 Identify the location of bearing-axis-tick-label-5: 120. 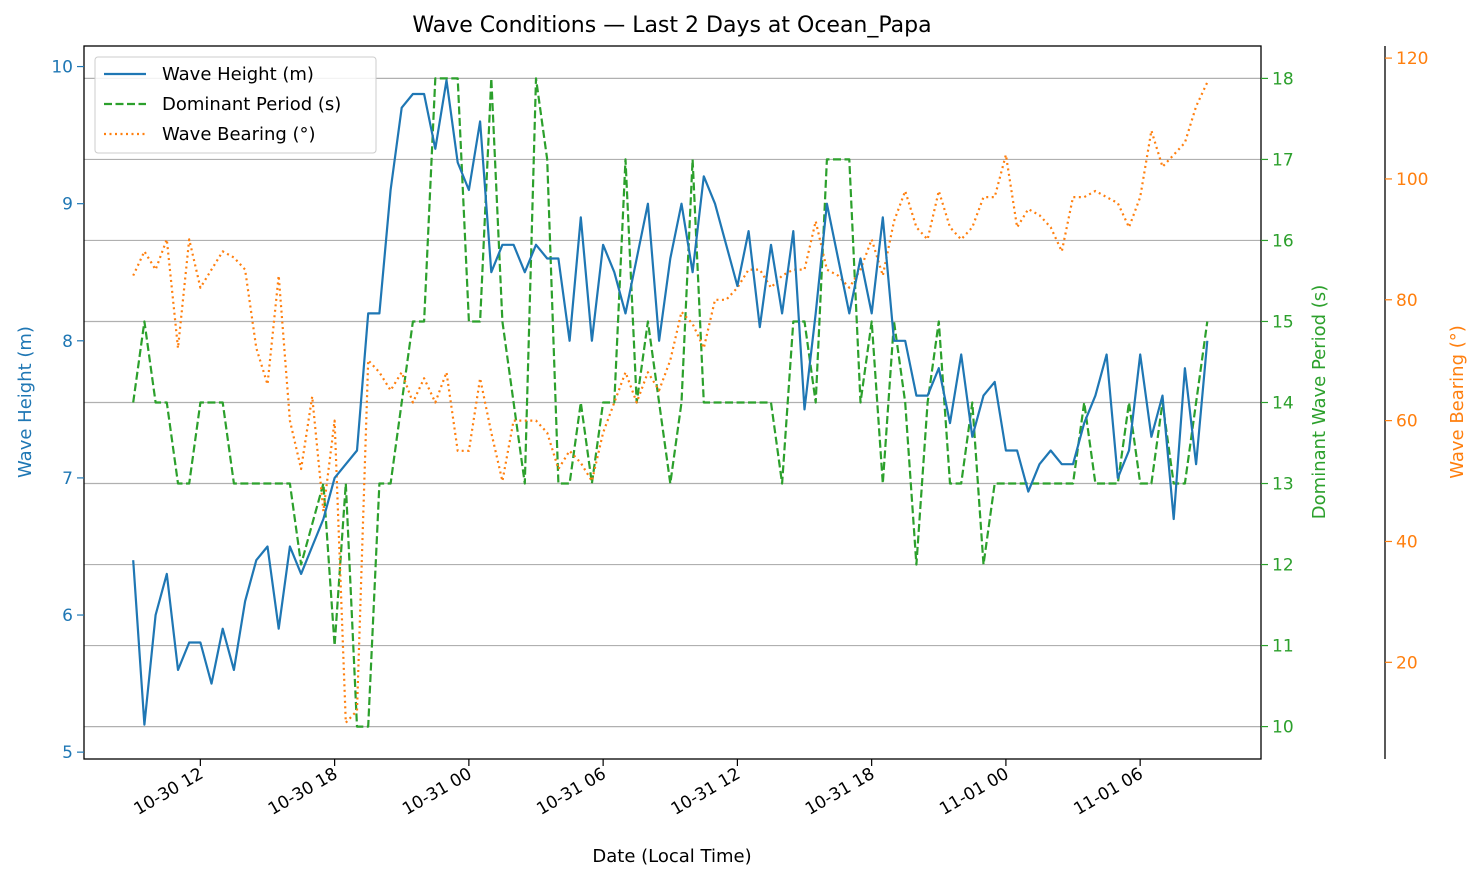
(1412, 59).